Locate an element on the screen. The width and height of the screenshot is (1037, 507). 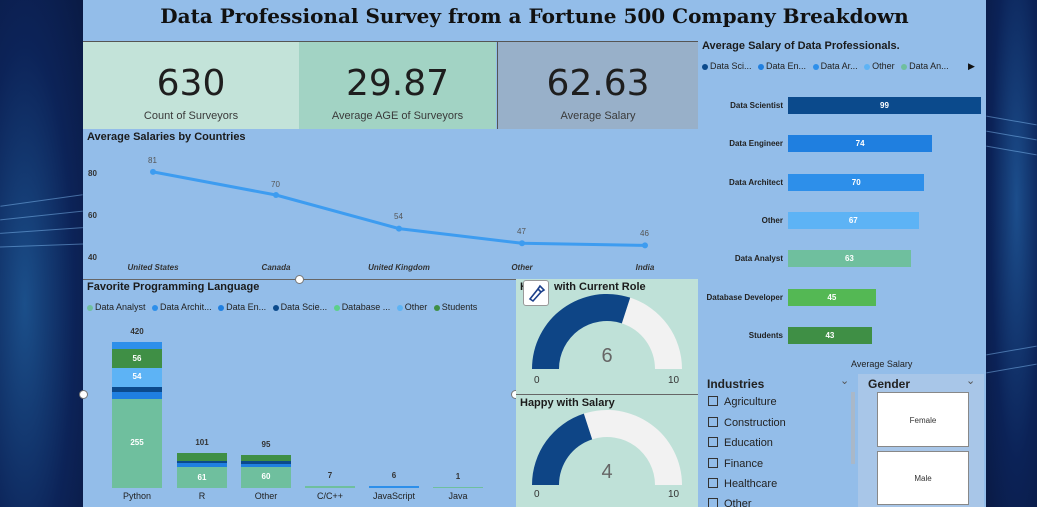
background-left is located at coordinates (41, 253).